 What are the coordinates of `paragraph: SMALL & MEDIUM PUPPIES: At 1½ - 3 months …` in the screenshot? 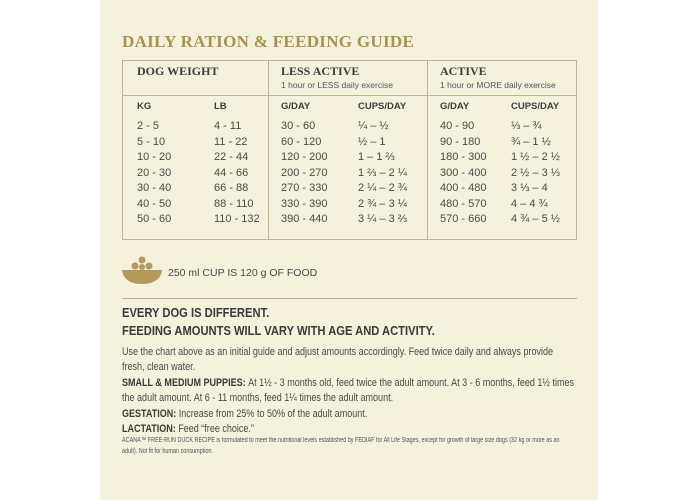 It's located at (350, 391).